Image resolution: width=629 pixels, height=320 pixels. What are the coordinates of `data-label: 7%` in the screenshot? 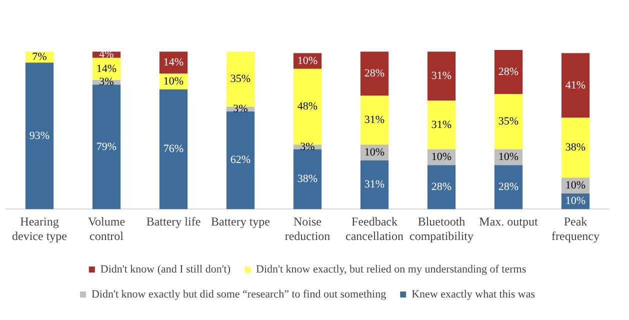 It's located at (39, 56).